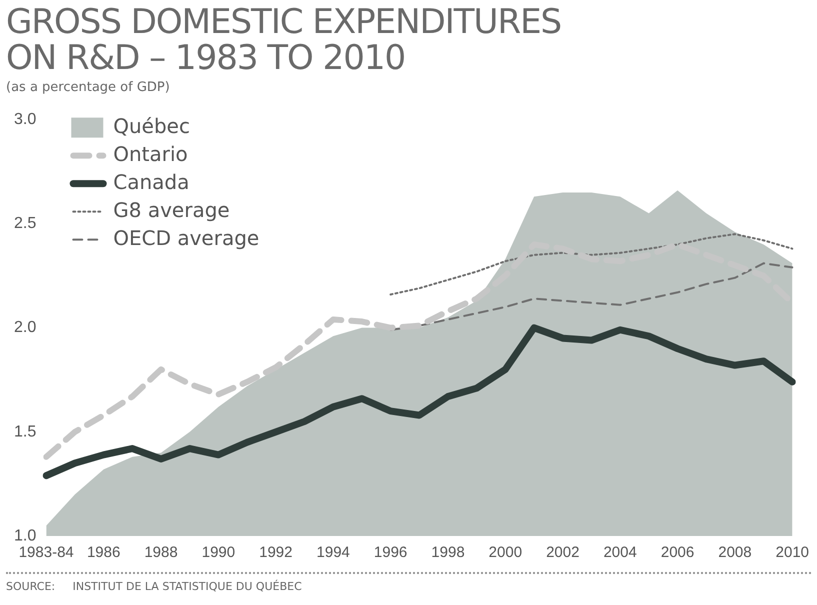 The image size is (817, 605). I want to click on legend-label: OECD average, so click(186, 238).